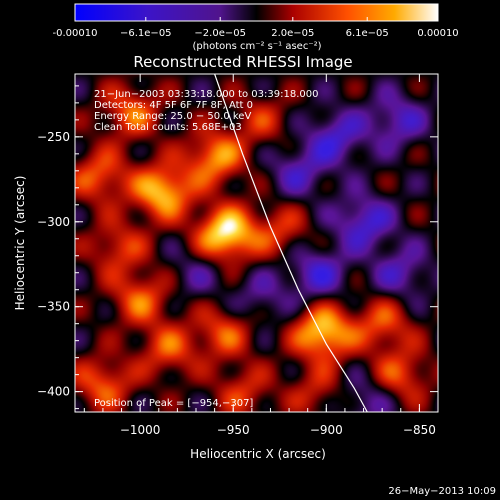 This screenshot has width=500, height=500. Describe the element at coordinates (206, 94) in the screenshot. I see `info-line-time: 21−Jun−2003 03:33:18.000 to 03:39:18.000` at that location.